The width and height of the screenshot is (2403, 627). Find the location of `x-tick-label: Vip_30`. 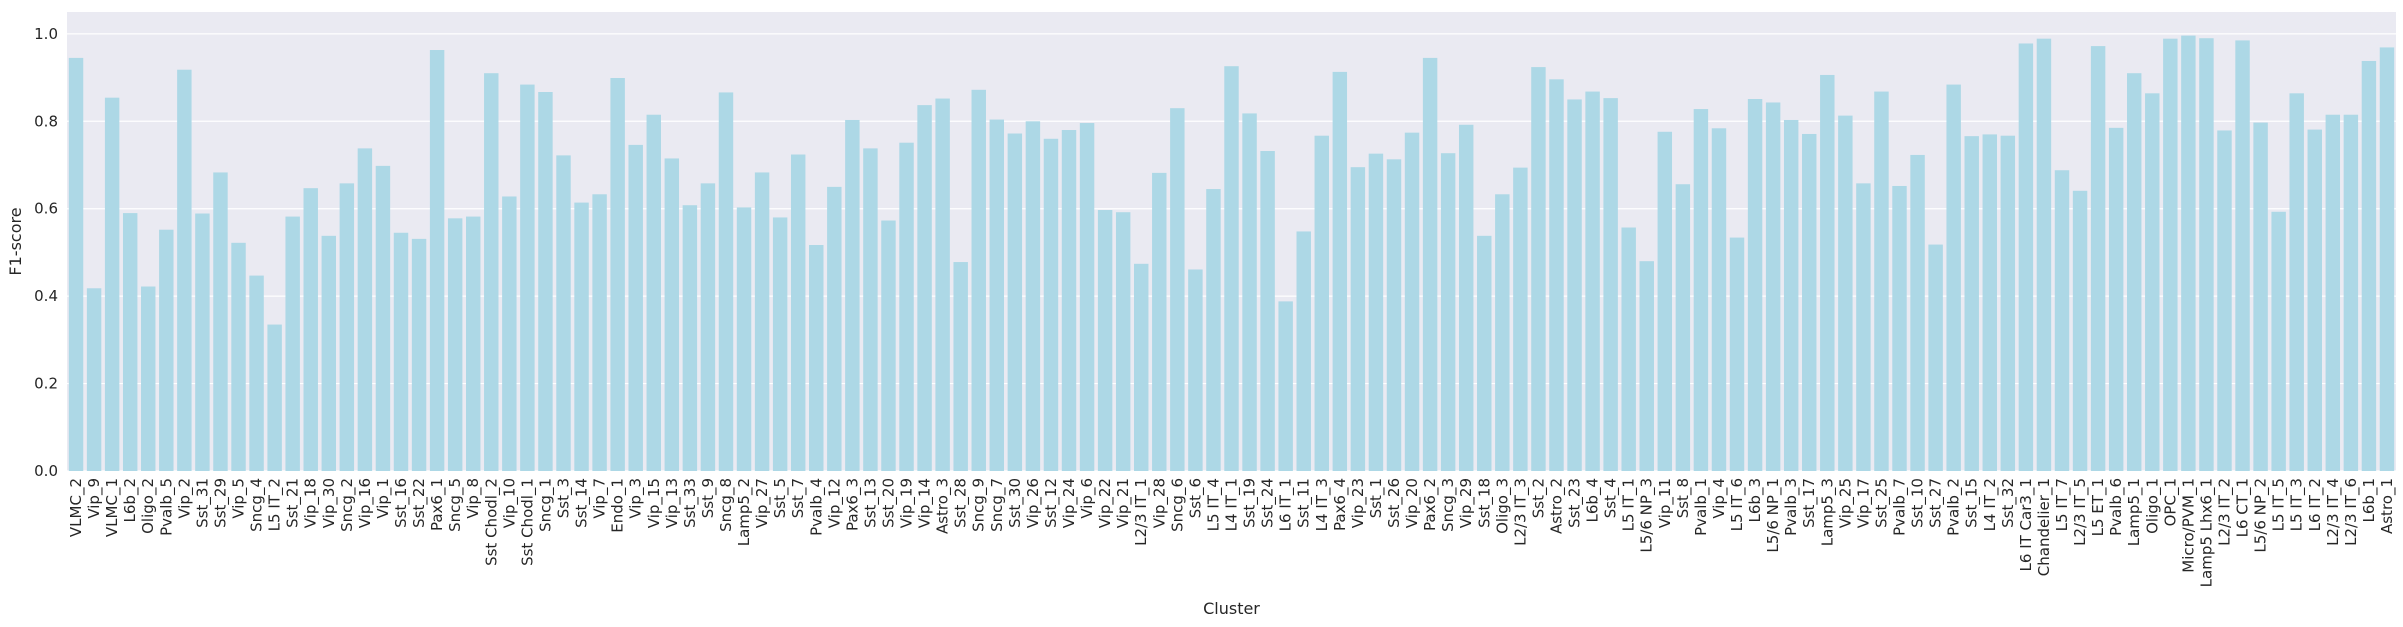

x-tick-label: Vip_30 is located at coordinates (329, 503).